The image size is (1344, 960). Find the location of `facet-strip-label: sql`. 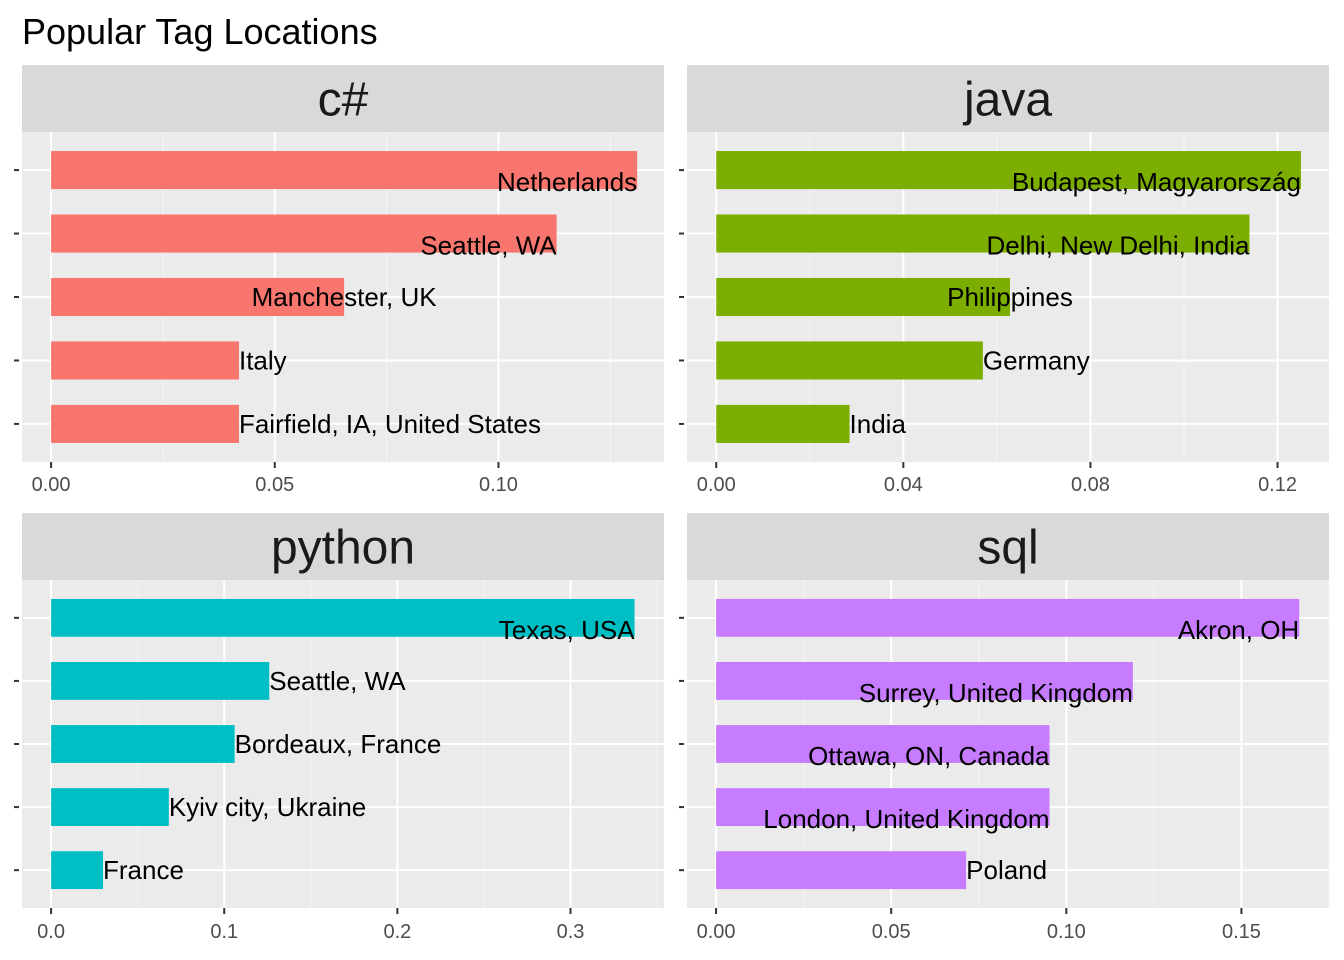

facet-strip-label: sql is located at coordinates (1007, 548).